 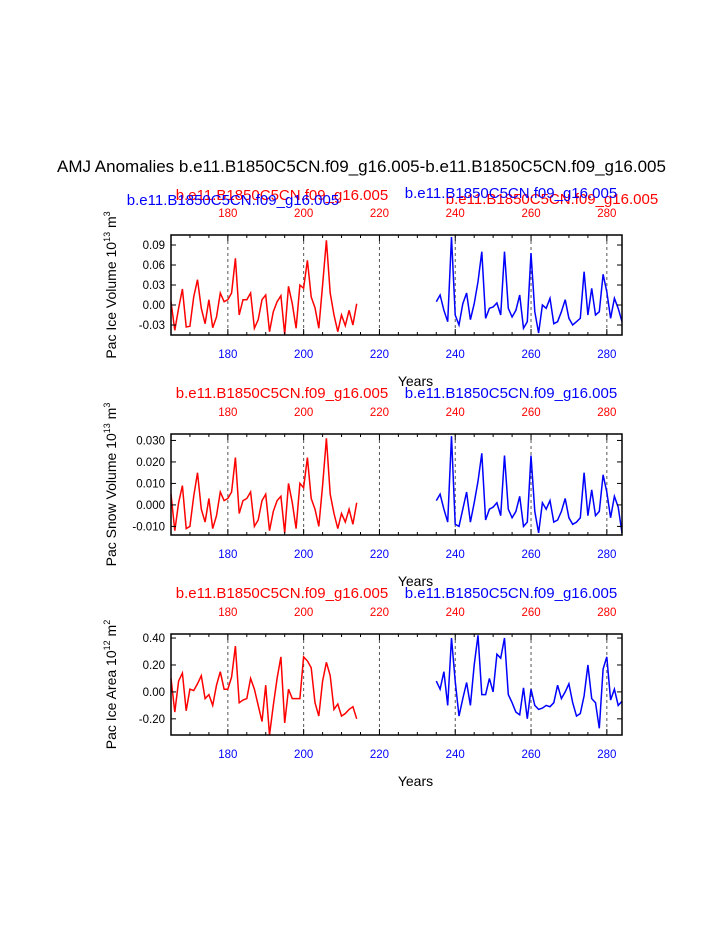 What do you see at coordinates (148, 527) in the screenshot?
I see `y-tick-label: -0.010` at bounding box center [148, 527].